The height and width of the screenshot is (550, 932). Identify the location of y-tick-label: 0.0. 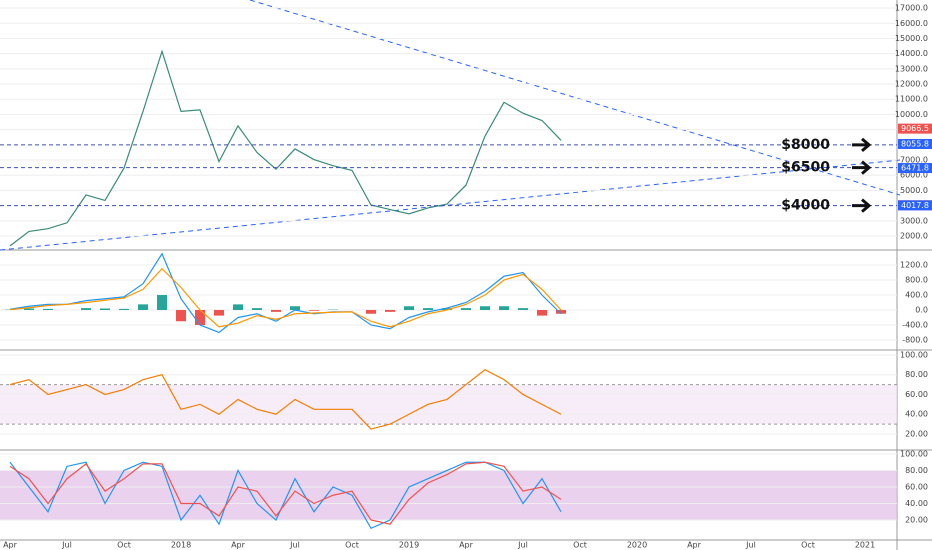
(921, 309).